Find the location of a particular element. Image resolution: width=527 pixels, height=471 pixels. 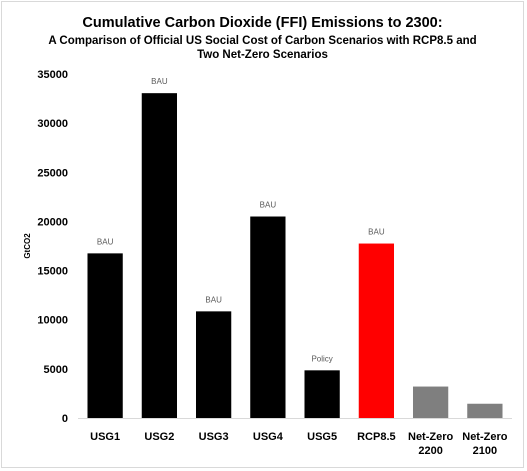

x-category-label: 2200 is located at coordinates (430, 451).